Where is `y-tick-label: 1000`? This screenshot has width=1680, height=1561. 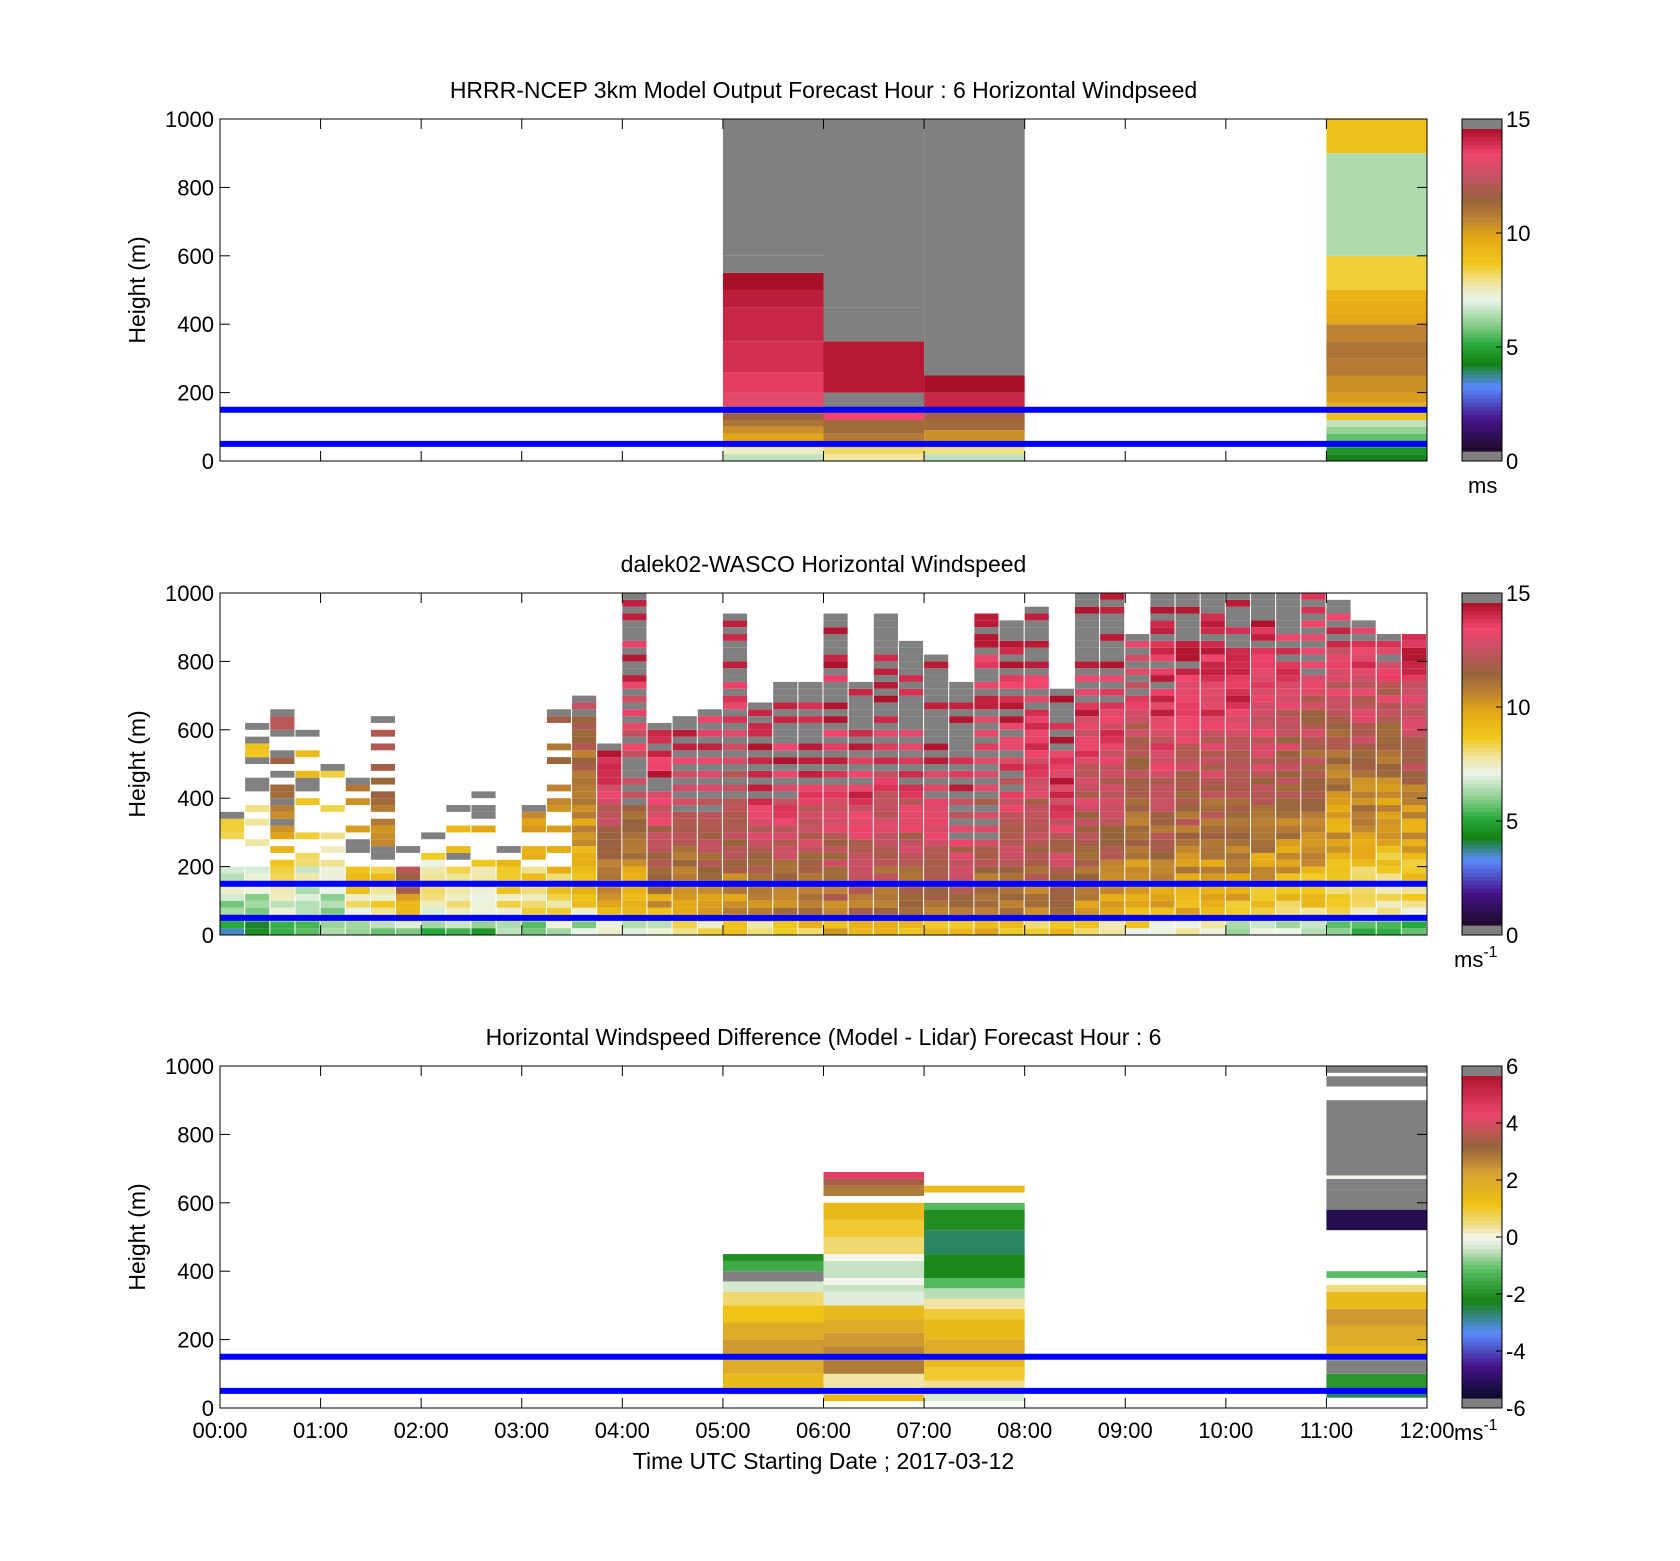 y-tick-label: 1000 is located at coordinates (189, 1066).